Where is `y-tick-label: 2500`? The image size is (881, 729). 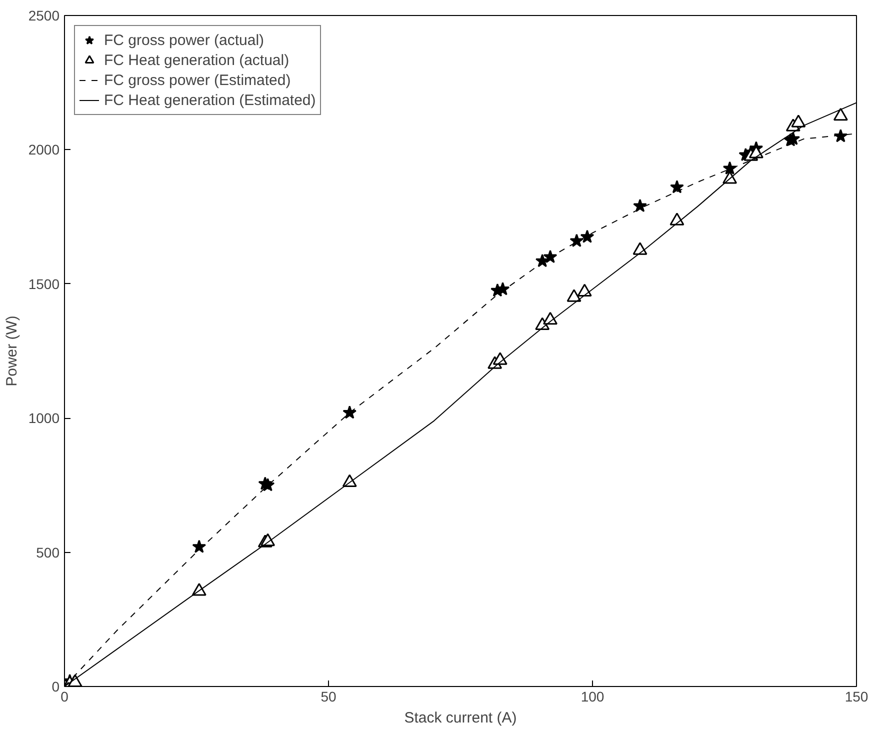
y-tick-label: 2500 is located at coordinates (44, 16).